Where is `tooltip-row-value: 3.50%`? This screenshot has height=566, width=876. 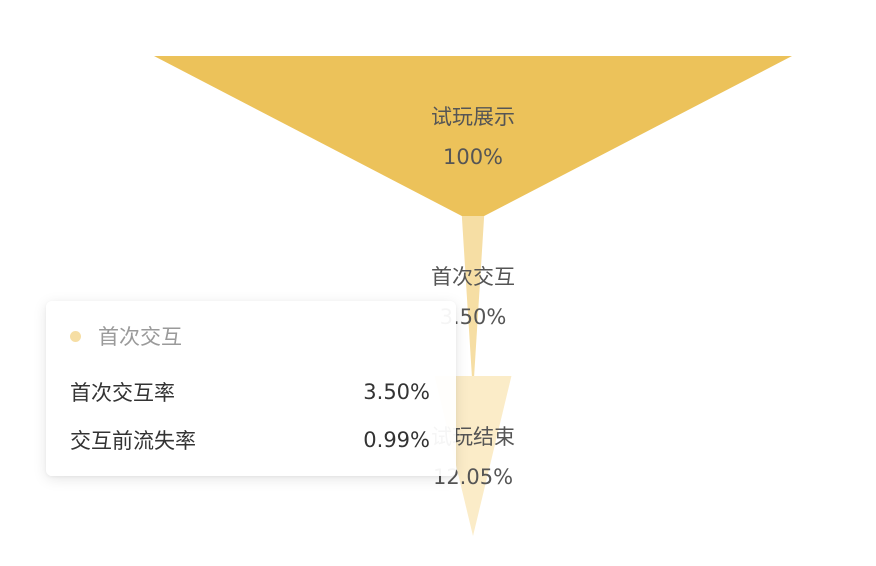
tooltip-row-value: 3.50% is located at coordinates (396, 392).